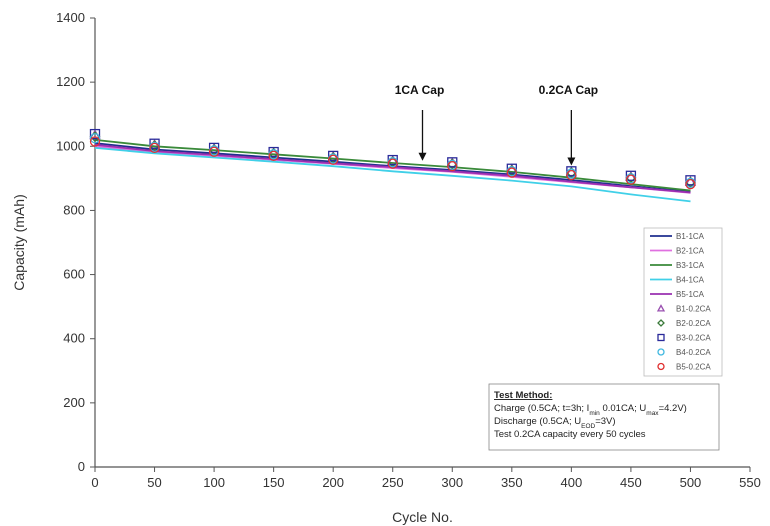 The image size is (770, 526). What do you see at coordinates (70, 17) in the screenshot?
I see `y-tick-label: 1400` at bounding box center [70, 17].